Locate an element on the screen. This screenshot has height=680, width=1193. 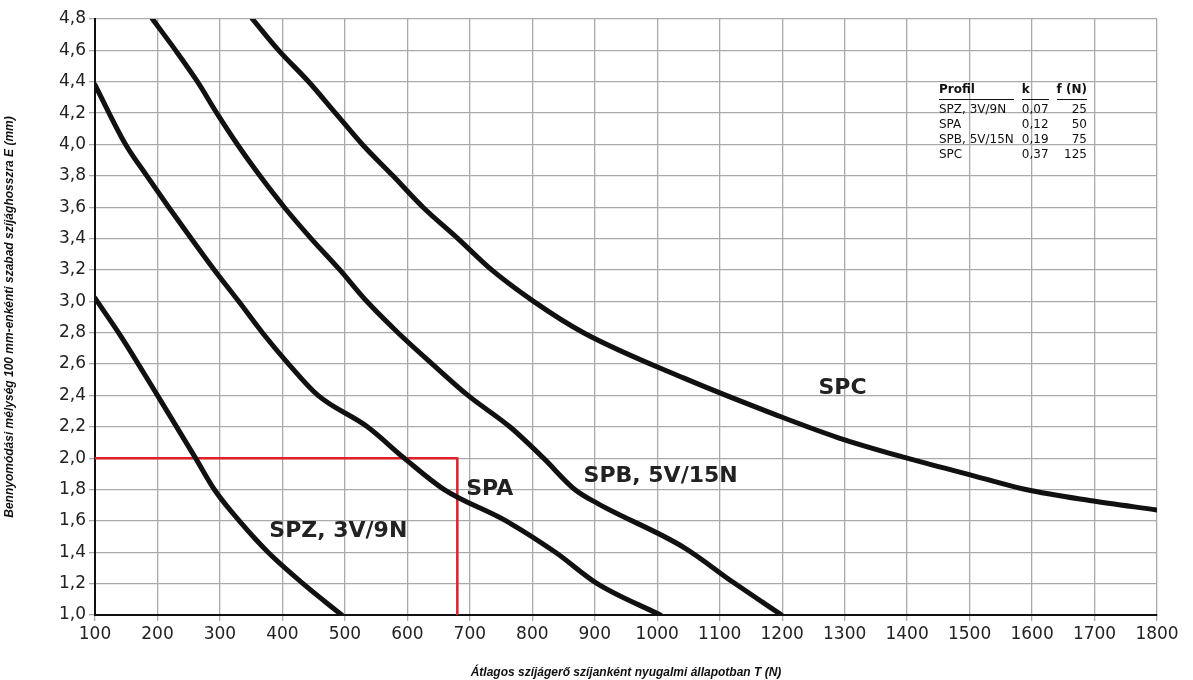
x-tick-label: 300 is located at coordinates (220, 632).